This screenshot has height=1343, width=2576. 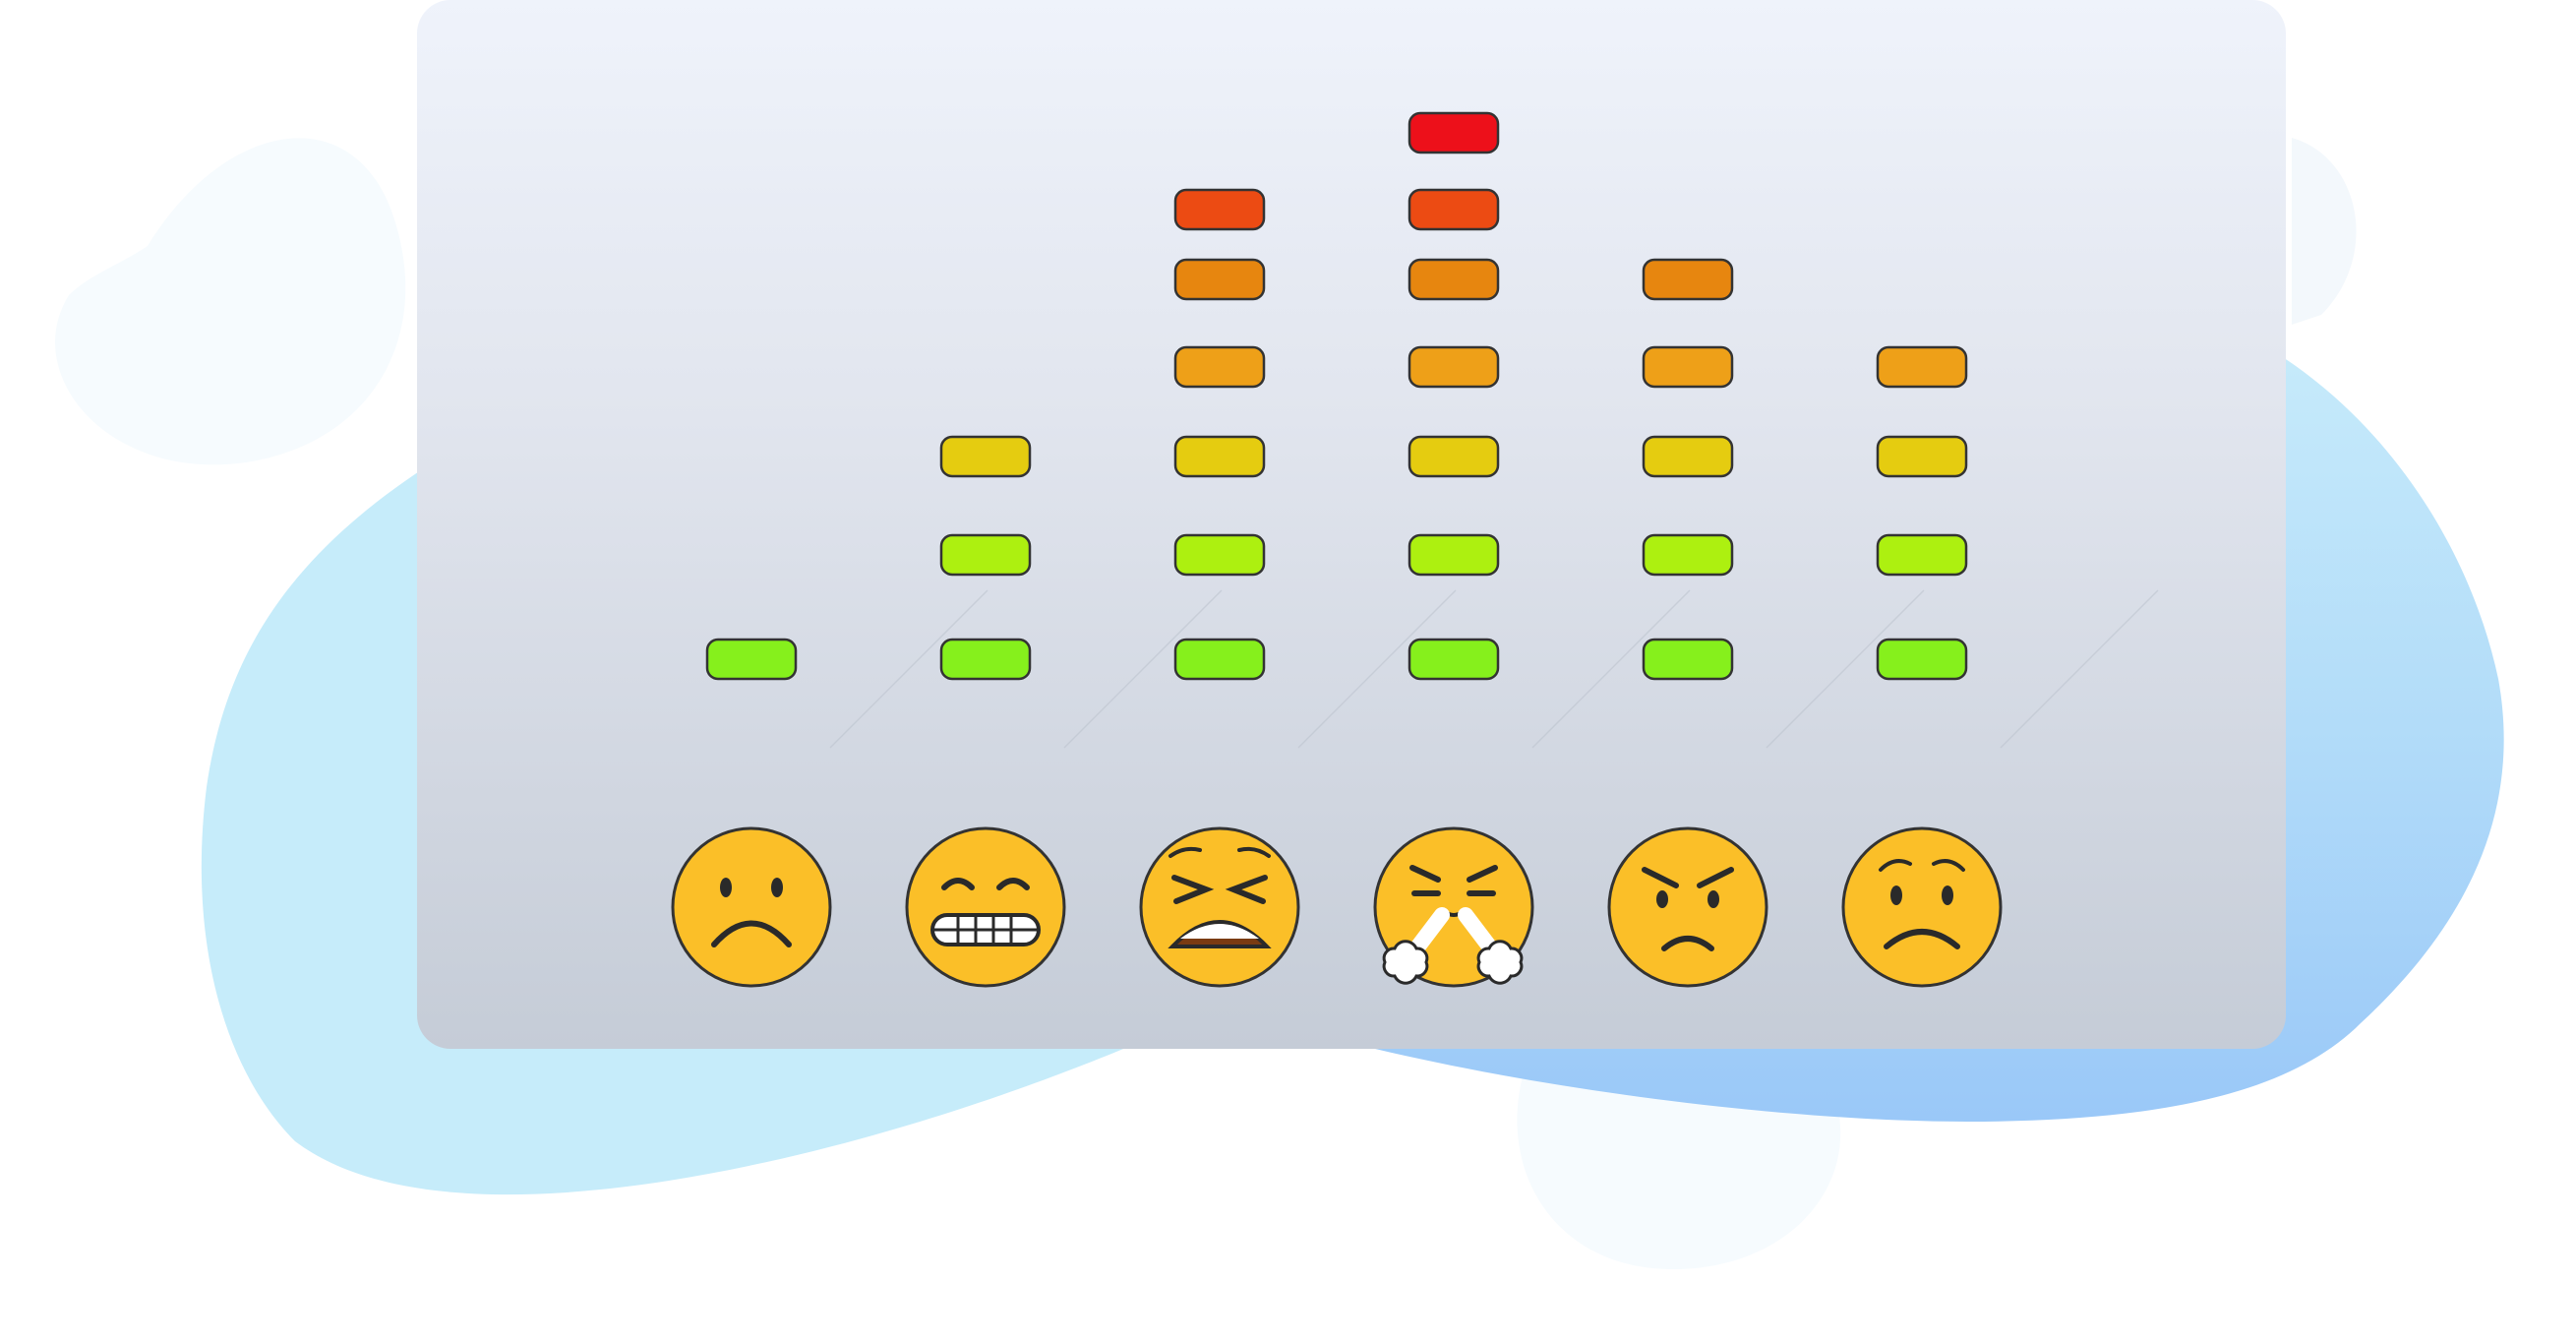 I want to click on meter-column-frowning-face, so click(x=751, y=659).